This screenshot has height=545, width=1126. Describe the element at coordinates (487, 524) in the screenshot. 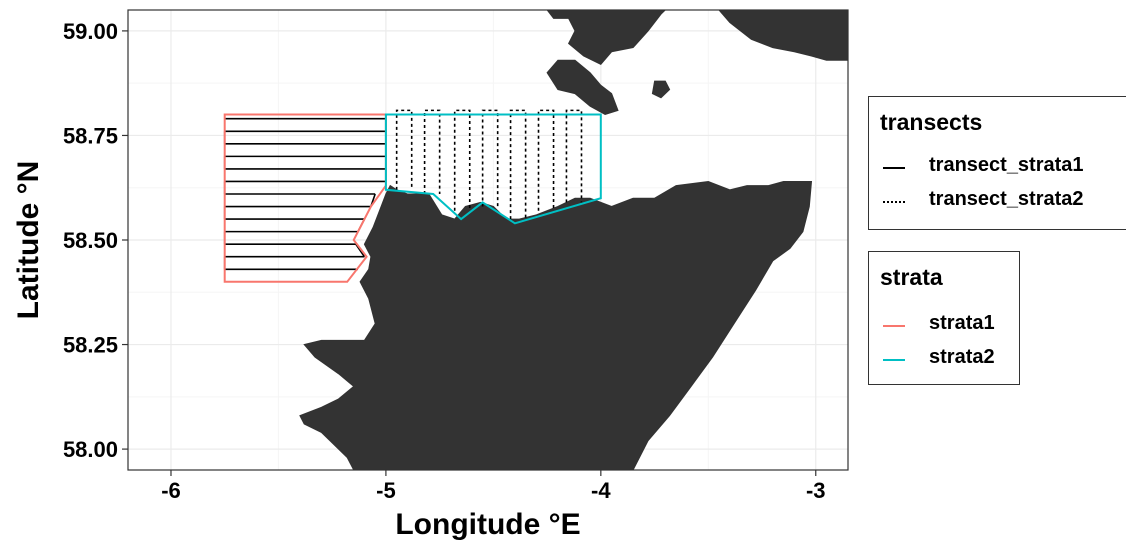

I see `x-axis-title: Longitude °E` at that location.